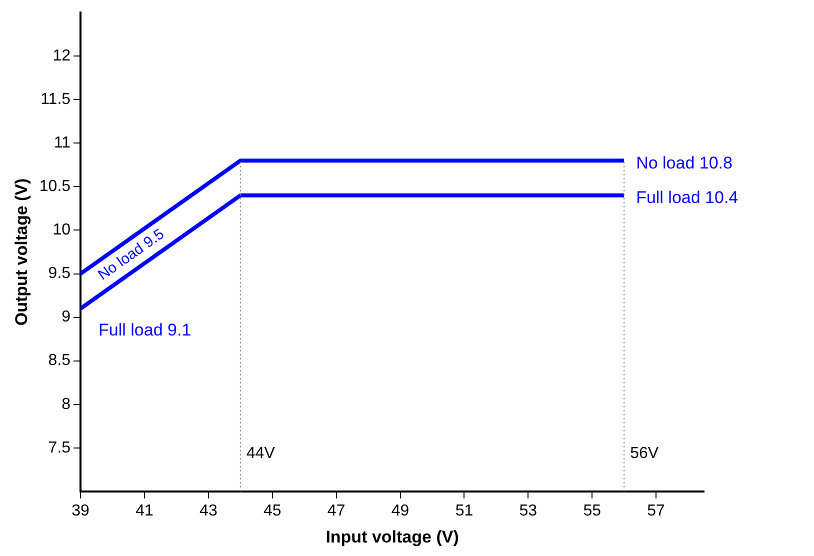 The height and width of the screenshot is (556, 814). Describe the element at coordinates (392, 536) in the screenshot. I see `x-axis-title: Input voltage (V)` at that location.